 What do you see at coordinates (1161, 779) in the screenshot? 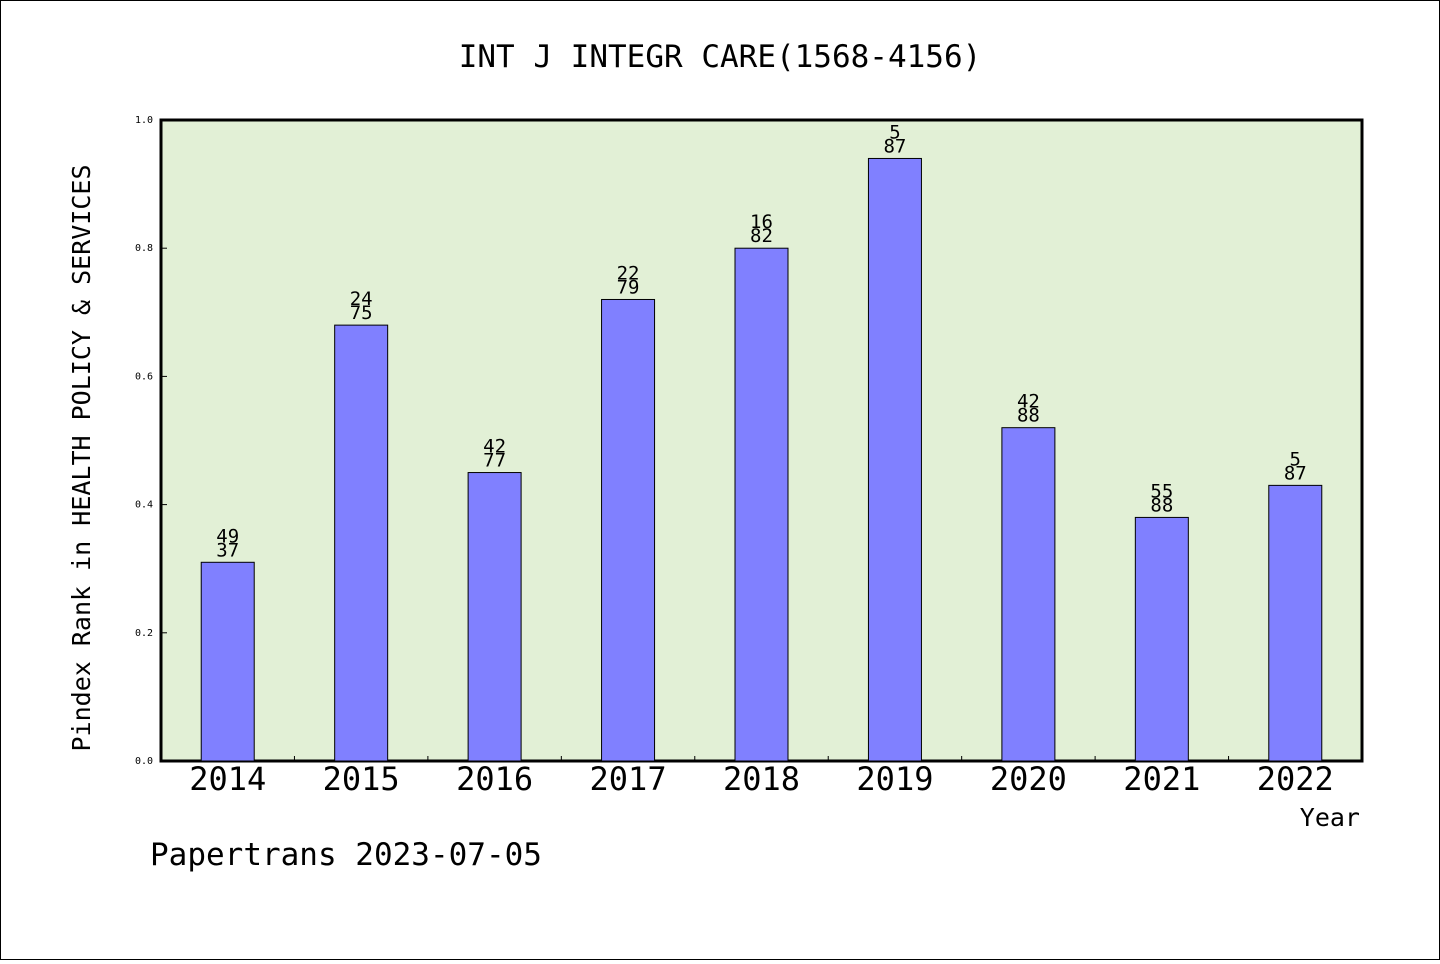
I see `x-tick-label-2021: 2021` at bounding box center [1161, 779].